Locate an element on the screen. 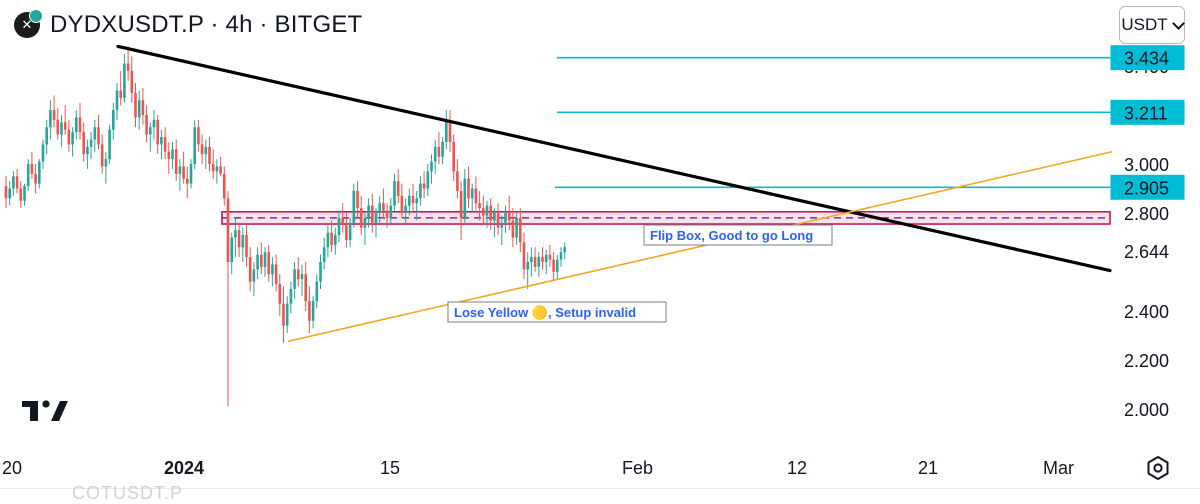 Image resolution: width=1200 pixels, height=504 pixels. time-tick-label: 12 is located at coordinates (797, 468).